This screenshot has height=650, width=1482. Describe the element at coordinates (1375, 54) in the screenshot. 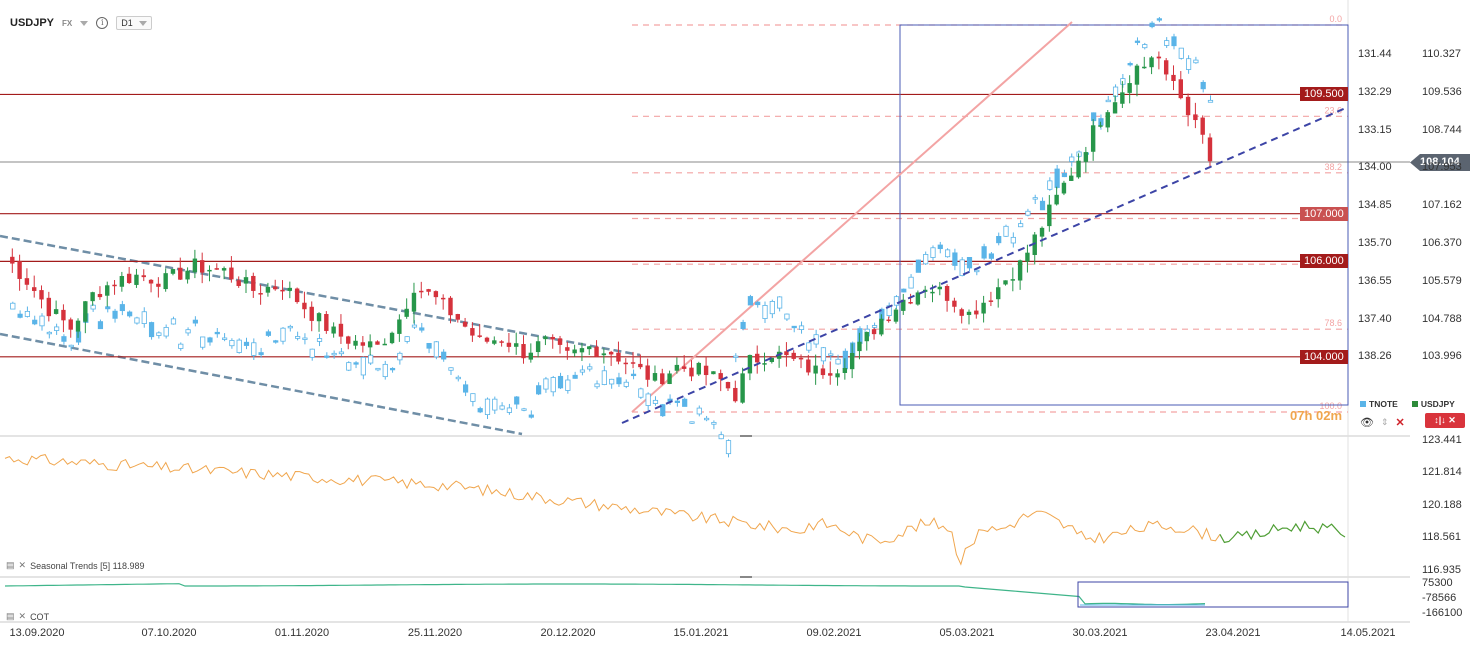

I see `tnote-axis-tick: 131.44` at that location.